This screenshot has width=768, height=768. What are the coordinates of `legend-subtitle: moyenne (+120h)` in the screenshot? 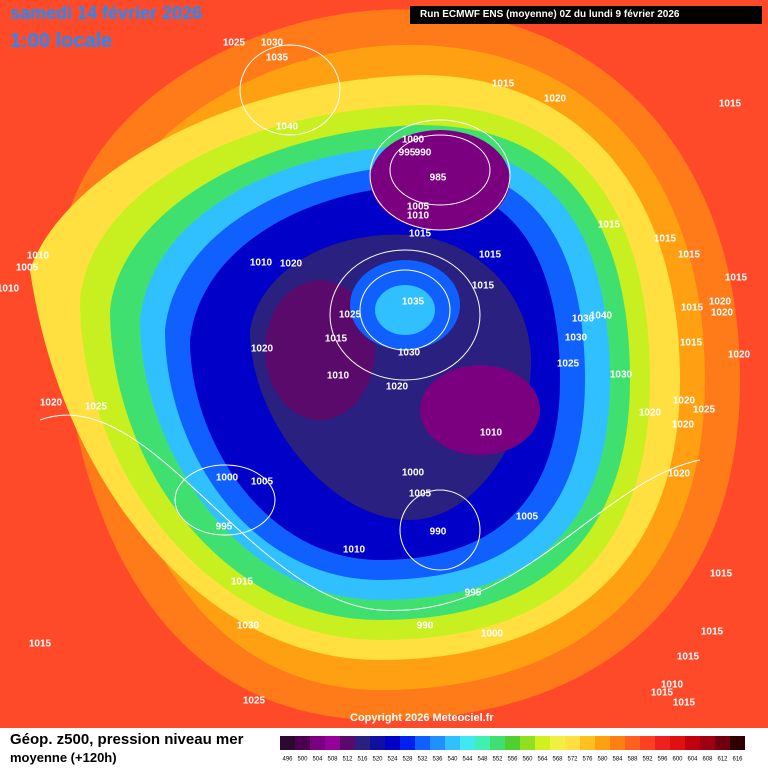 It's located at (63, 757).